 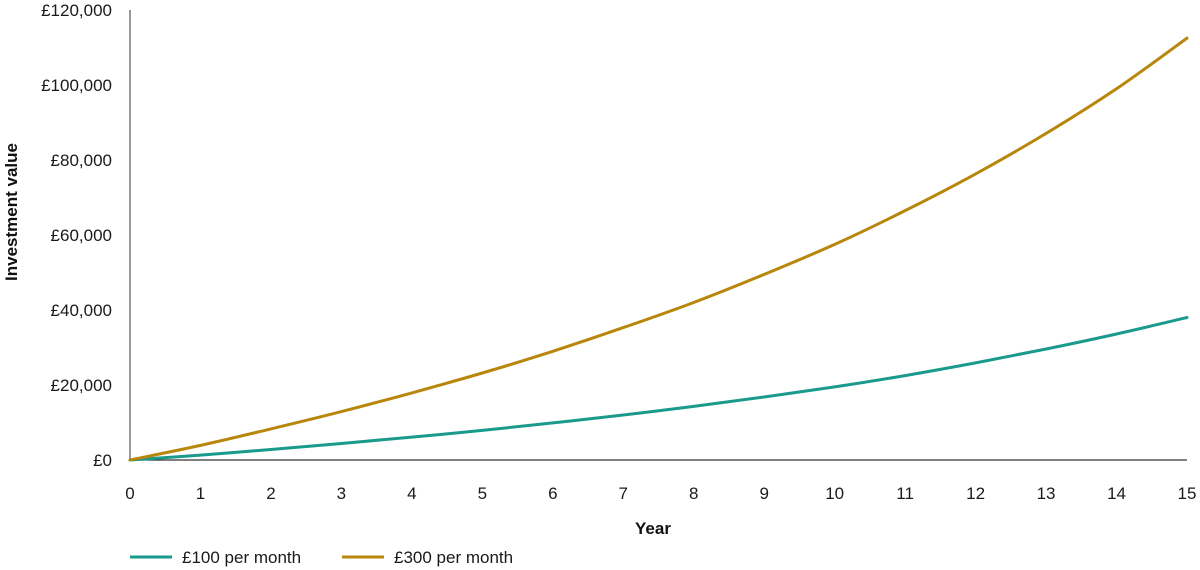 I want to click on legend-label-1: £100 per month, so click(x=241, y=557).